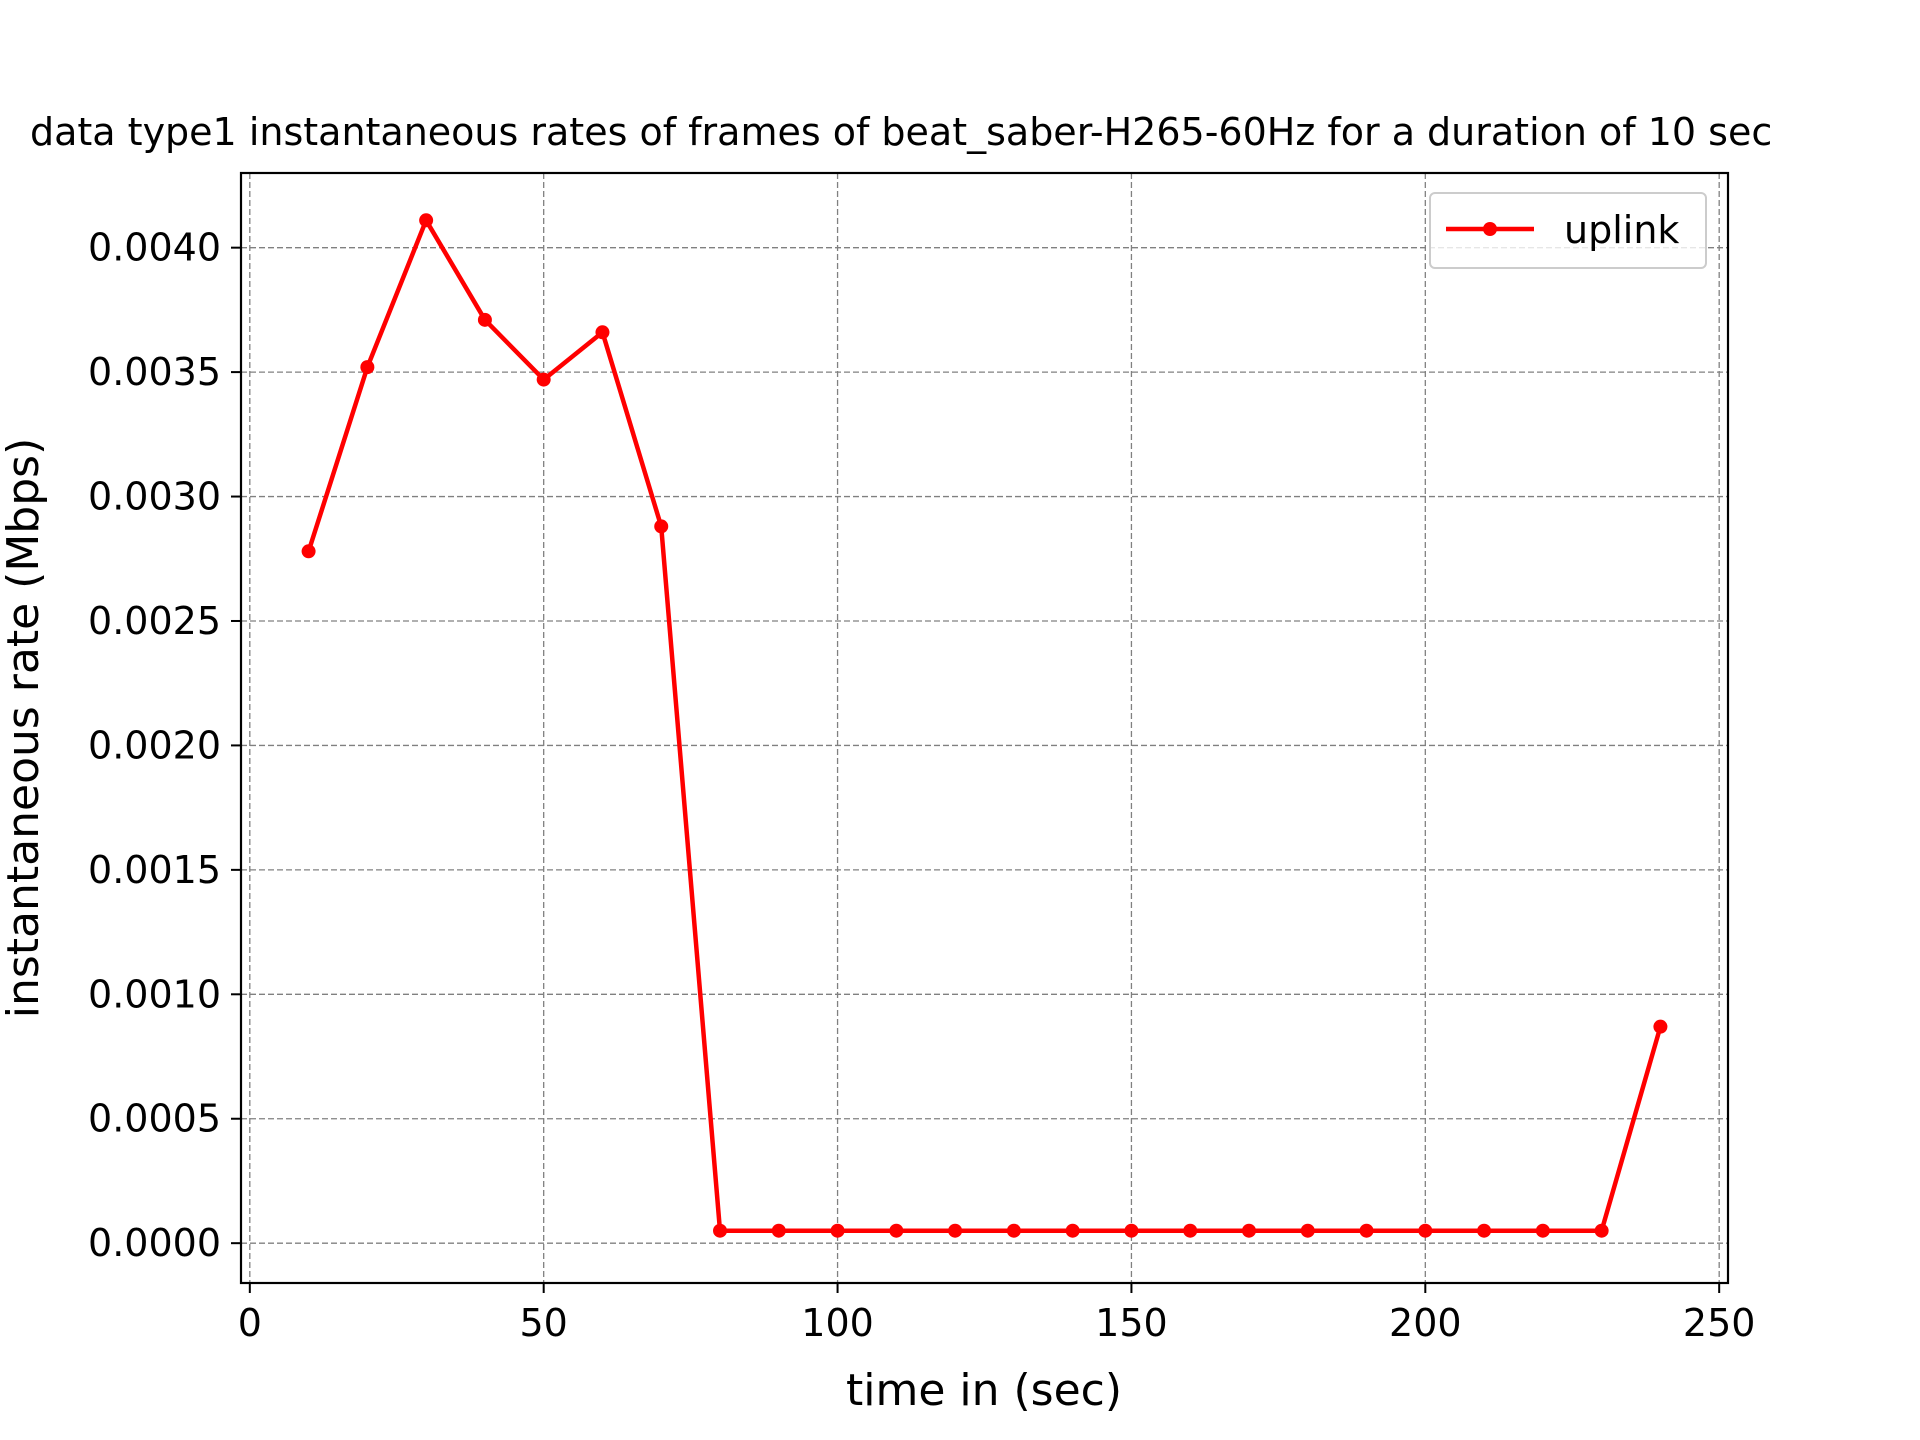 The height and width of the screenshot is (1440, 1920). I want to click on x-tick-label: 0, so click(250, 1323).